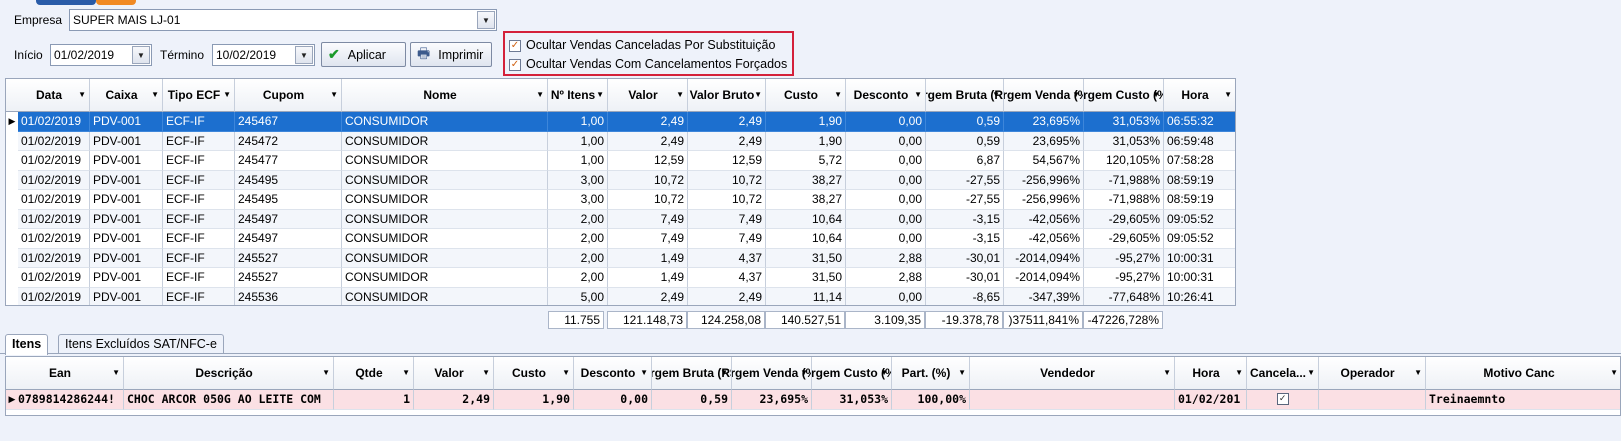 This screenshot has height=441, width=1621. I want to click on table-cell: 0,59, so click(965, 122).